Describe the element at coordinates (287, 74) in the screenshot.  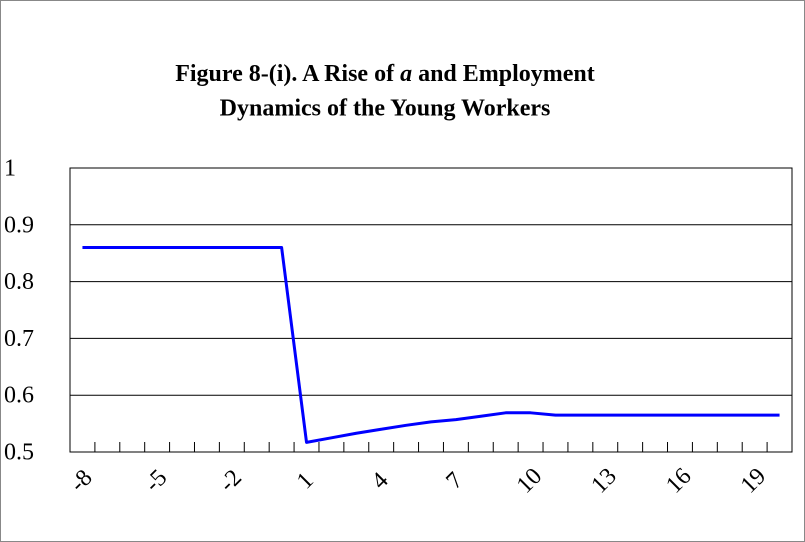
I see `title-part: Figure 8-(i). A Rise of` at that location.